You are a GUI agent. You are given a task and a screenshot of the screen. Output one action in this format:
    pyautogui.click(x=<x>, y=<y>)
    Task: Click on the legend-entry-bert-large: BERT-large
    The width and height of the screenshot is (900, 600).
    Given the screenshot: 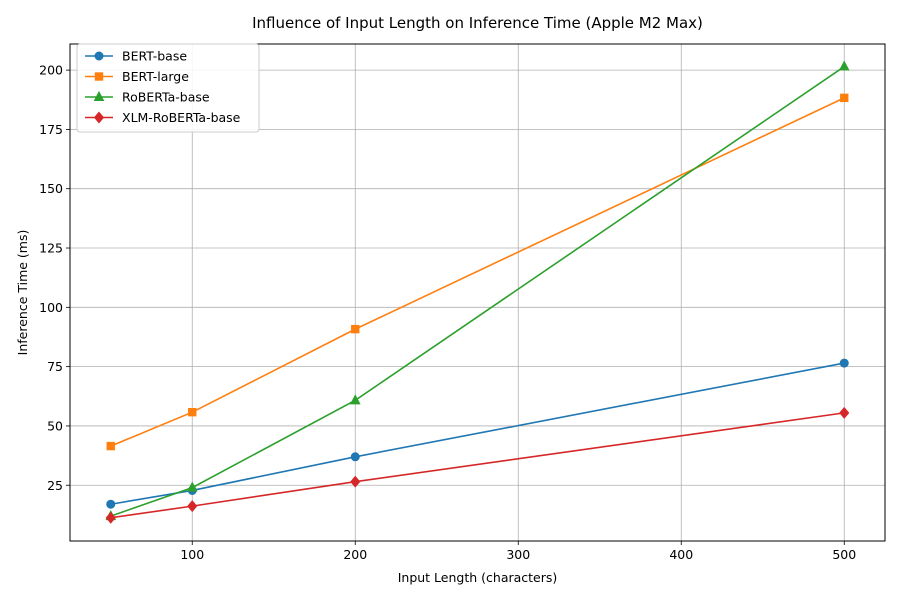 What is the action you would take?
    pyautogui.click(x=137, y=76)
    